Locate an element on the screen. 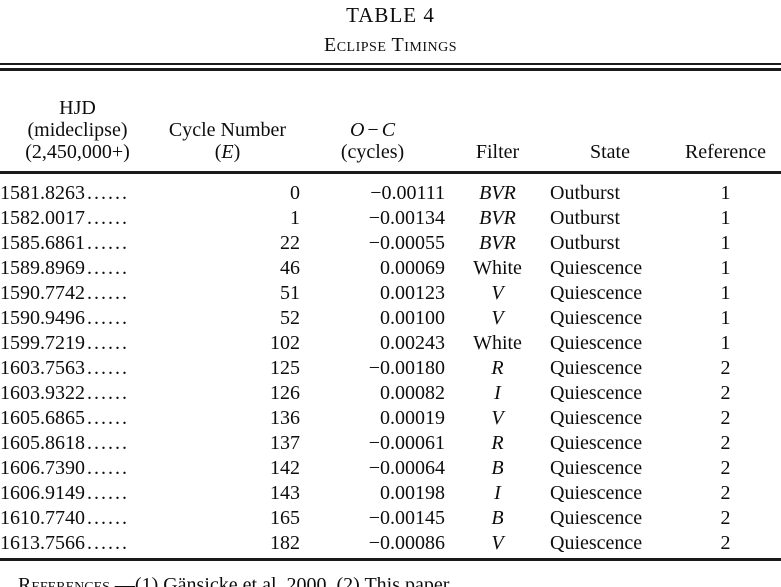  cycle-variable-e: E is located at coordinates (227, 152).